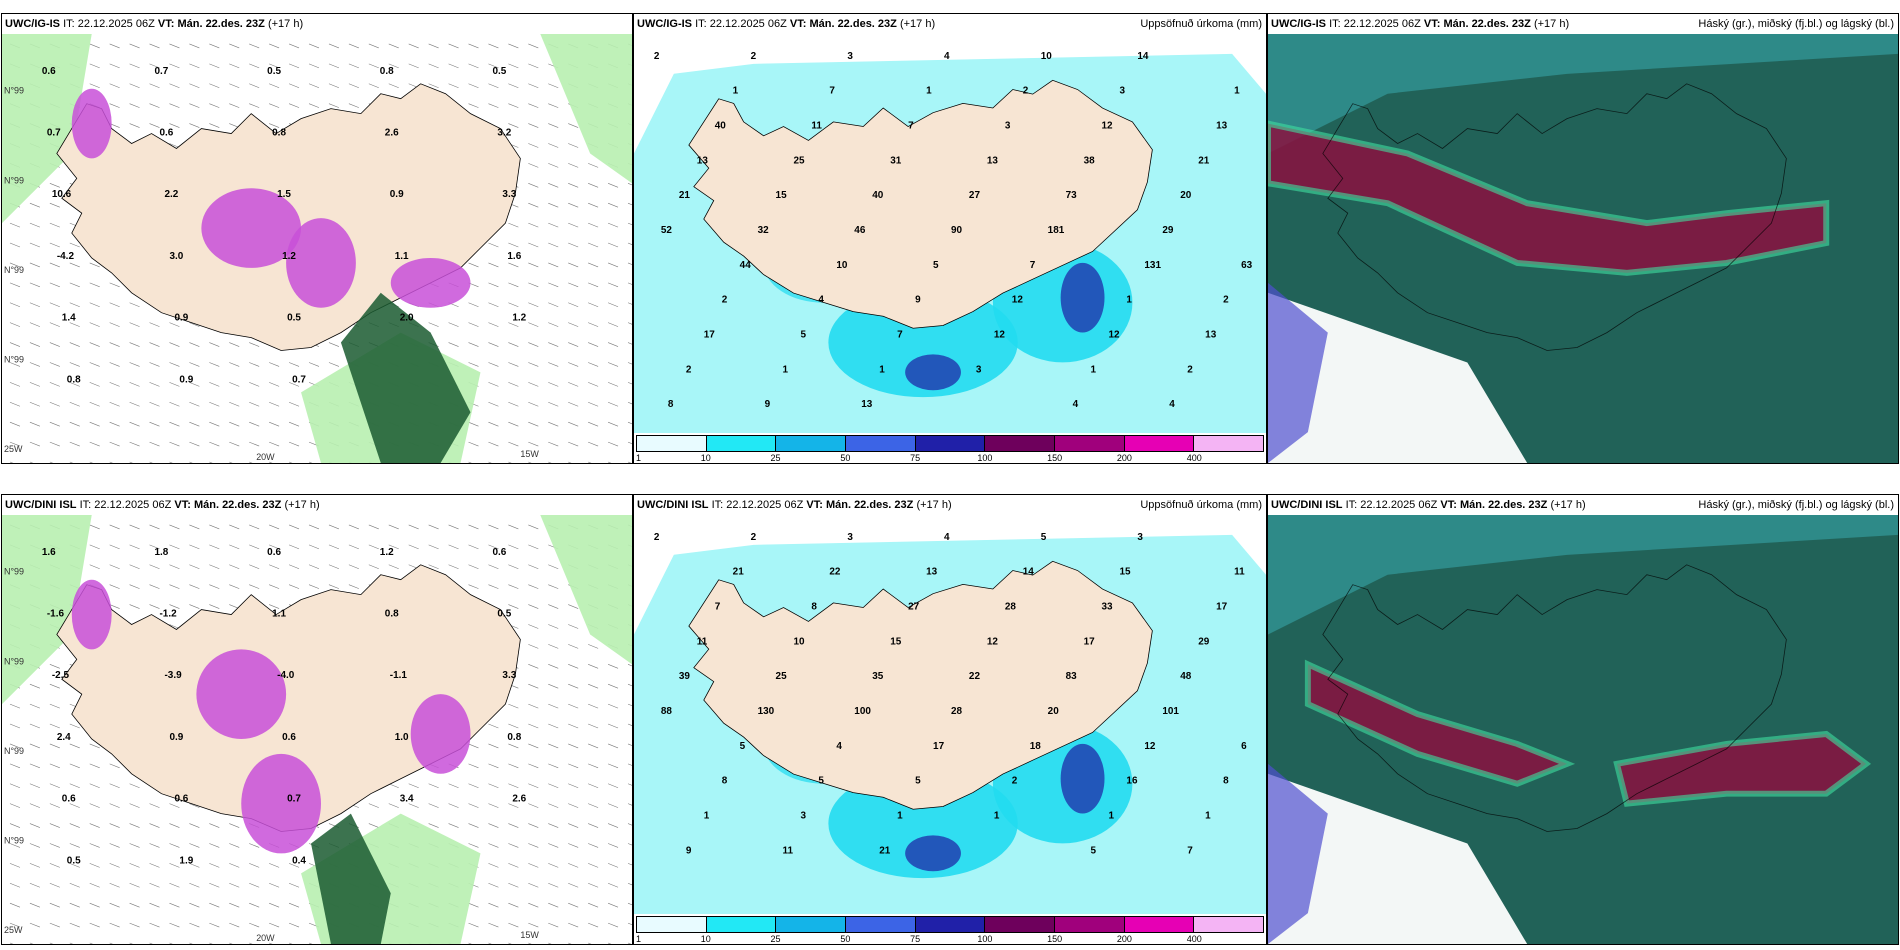 The width and height of the screenshot is (1900, 950). What do you see at coordinates (885, 850) in the screenshot?
I see `value-label: 21` at bounding box center [885, 850].